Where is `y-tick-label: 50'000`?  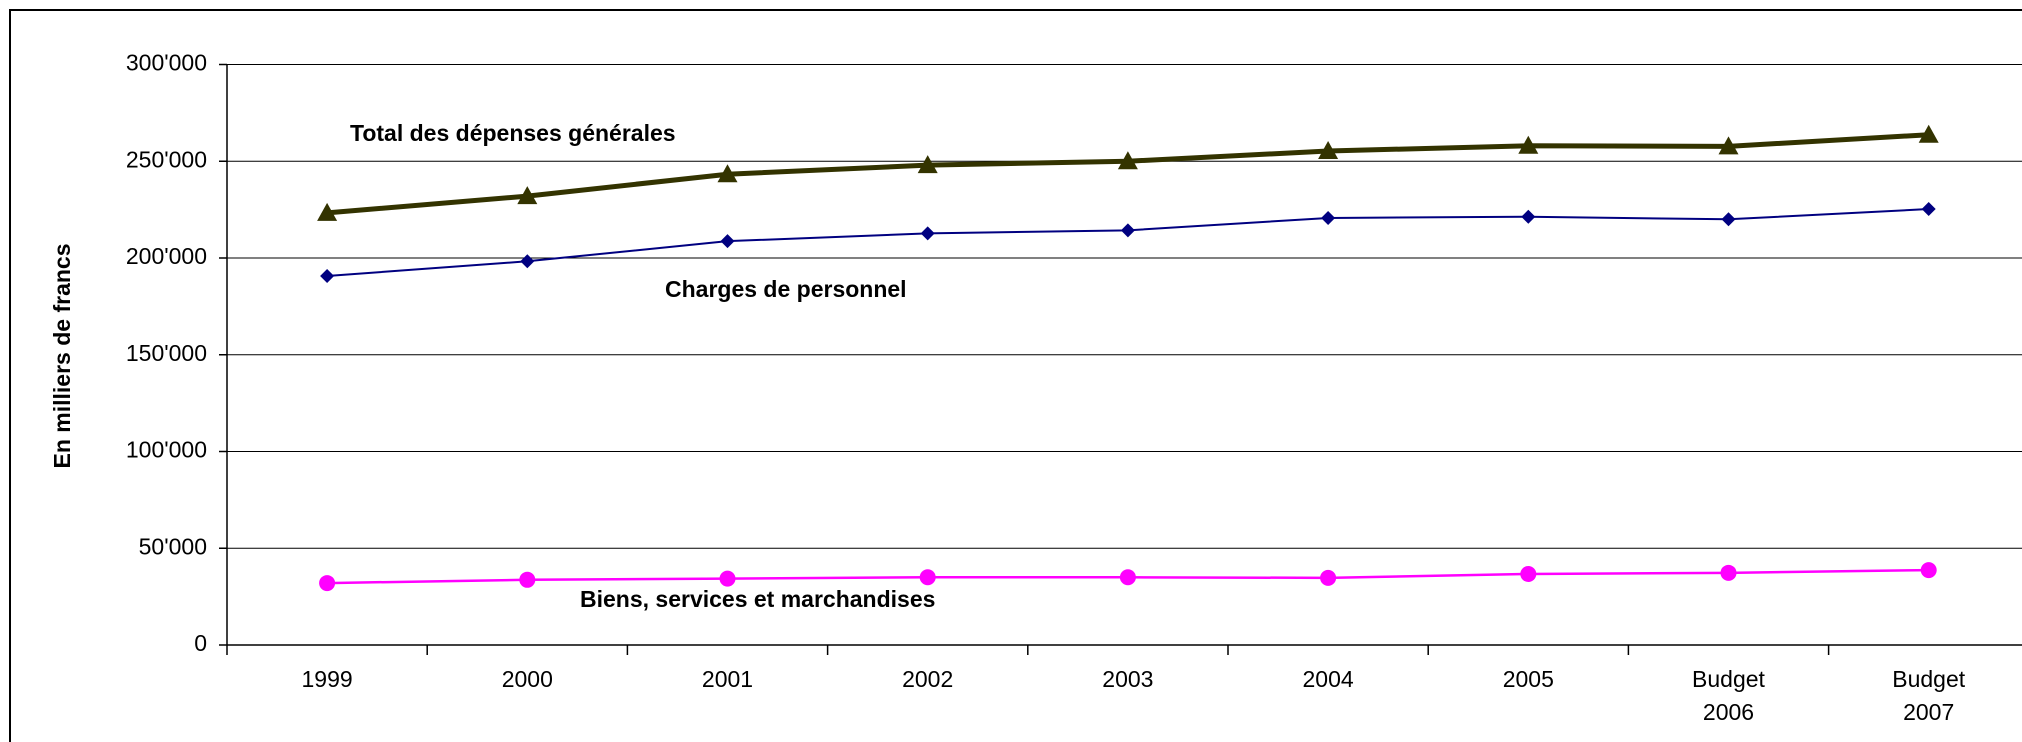
y-tick-label: 50'000 is located at coordinates (173, 546).